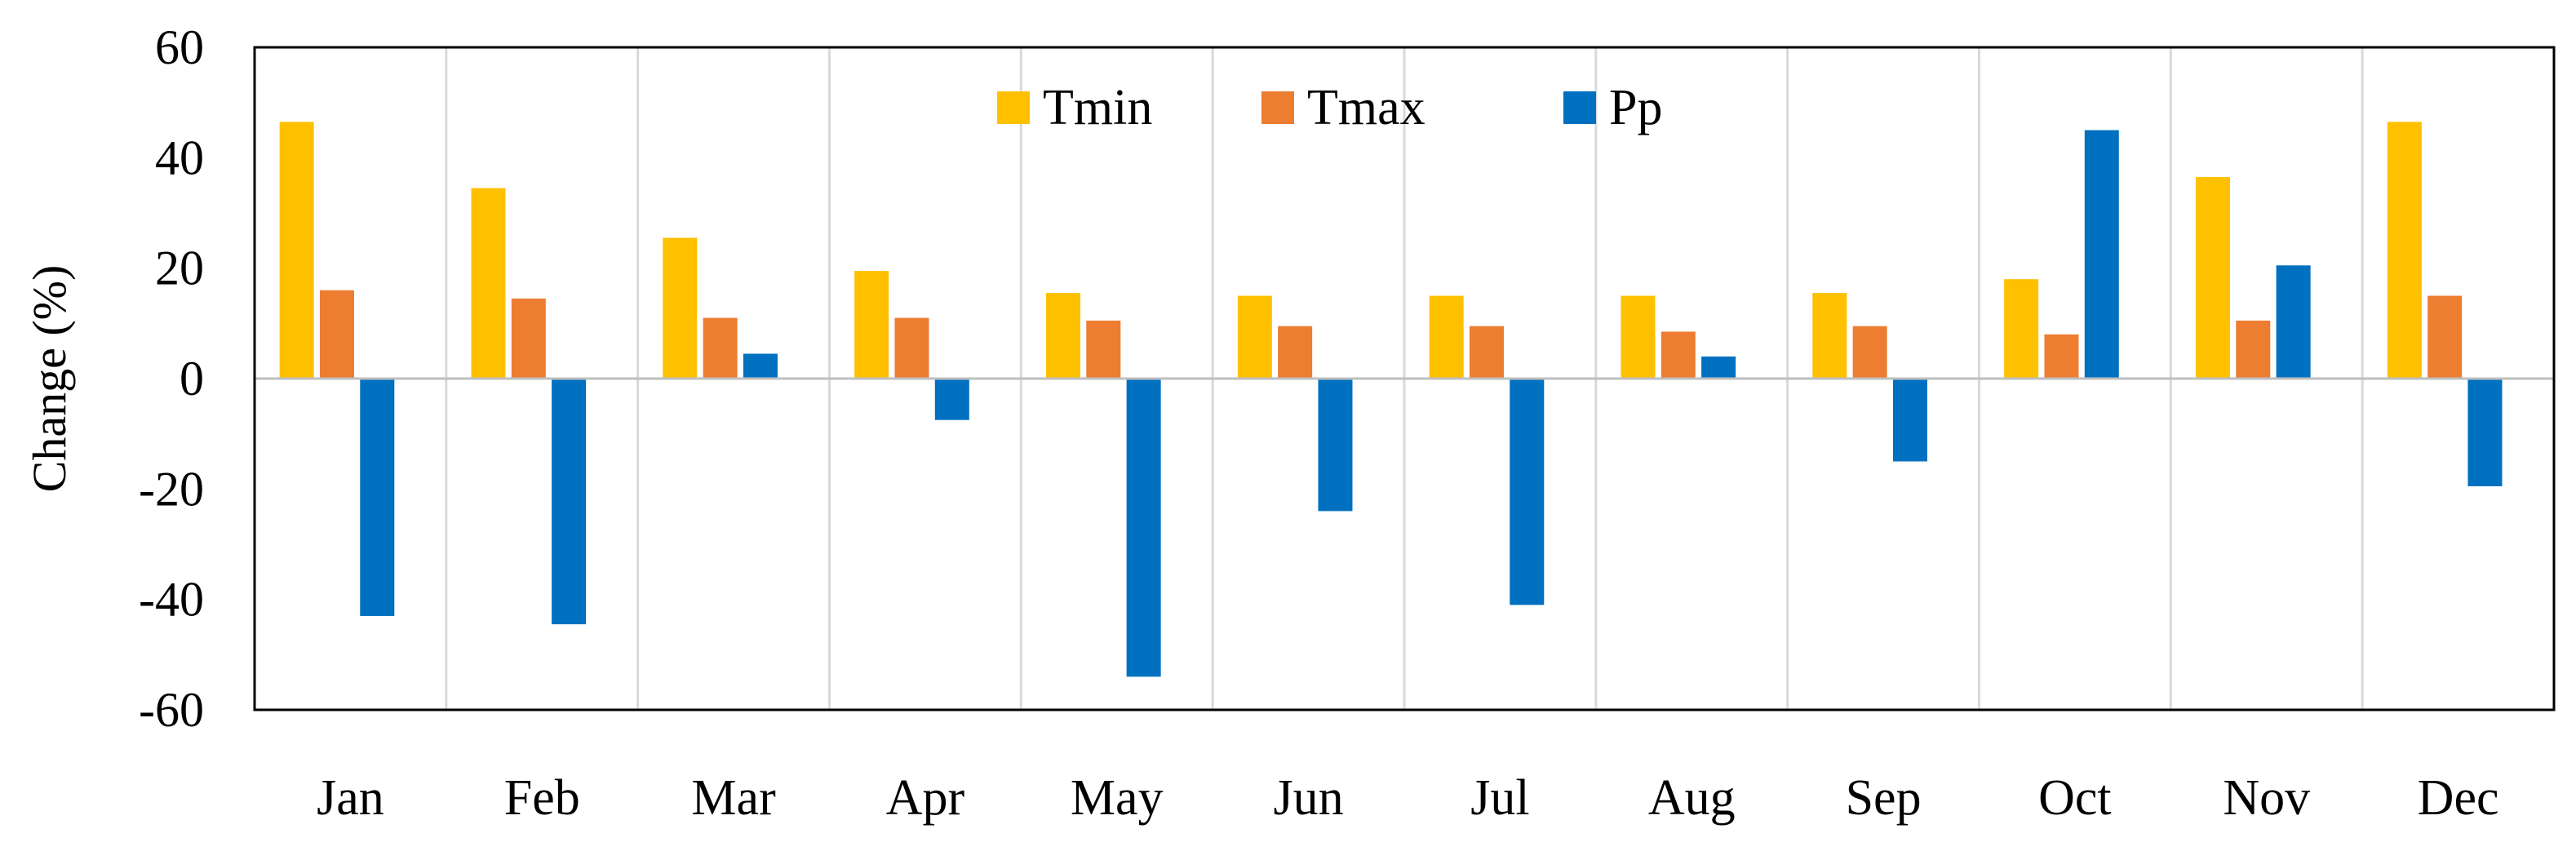  What do you see at coordinates (1309, 798) in the screenshot?
I see `x-tick-label-jun: Jun` at bounding box center [1309, 798].